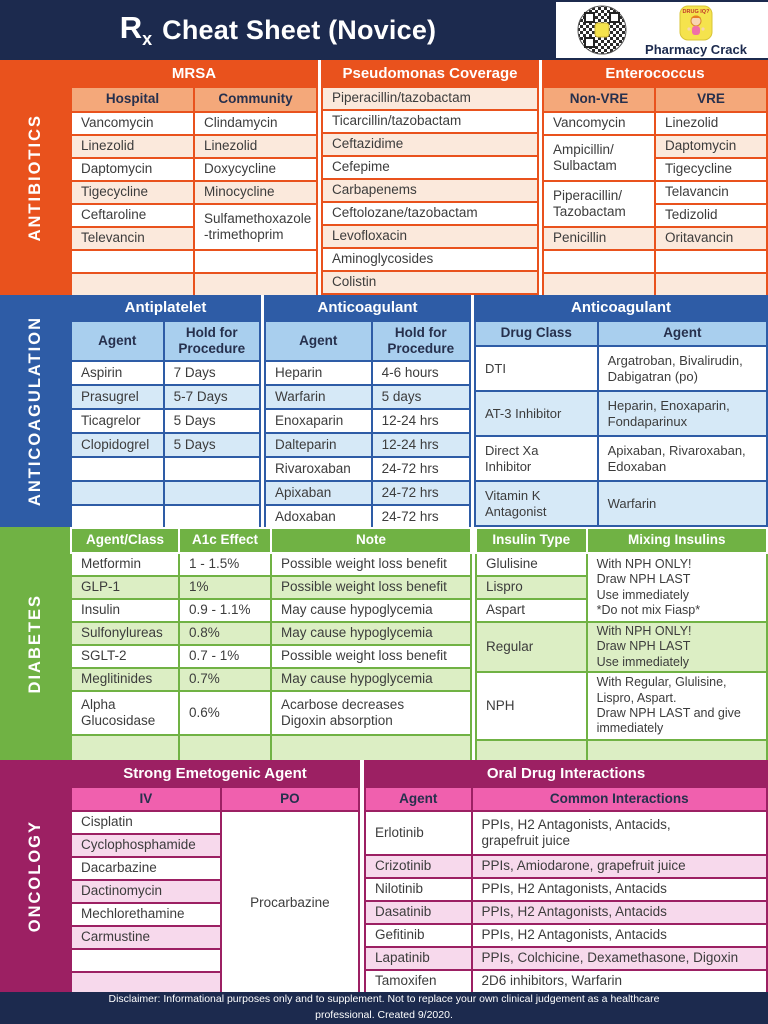 This screenshot has width=768, height=1024. I want to click on table-row: Rivaroxaban 24-72 hrs, so click(368, 469).